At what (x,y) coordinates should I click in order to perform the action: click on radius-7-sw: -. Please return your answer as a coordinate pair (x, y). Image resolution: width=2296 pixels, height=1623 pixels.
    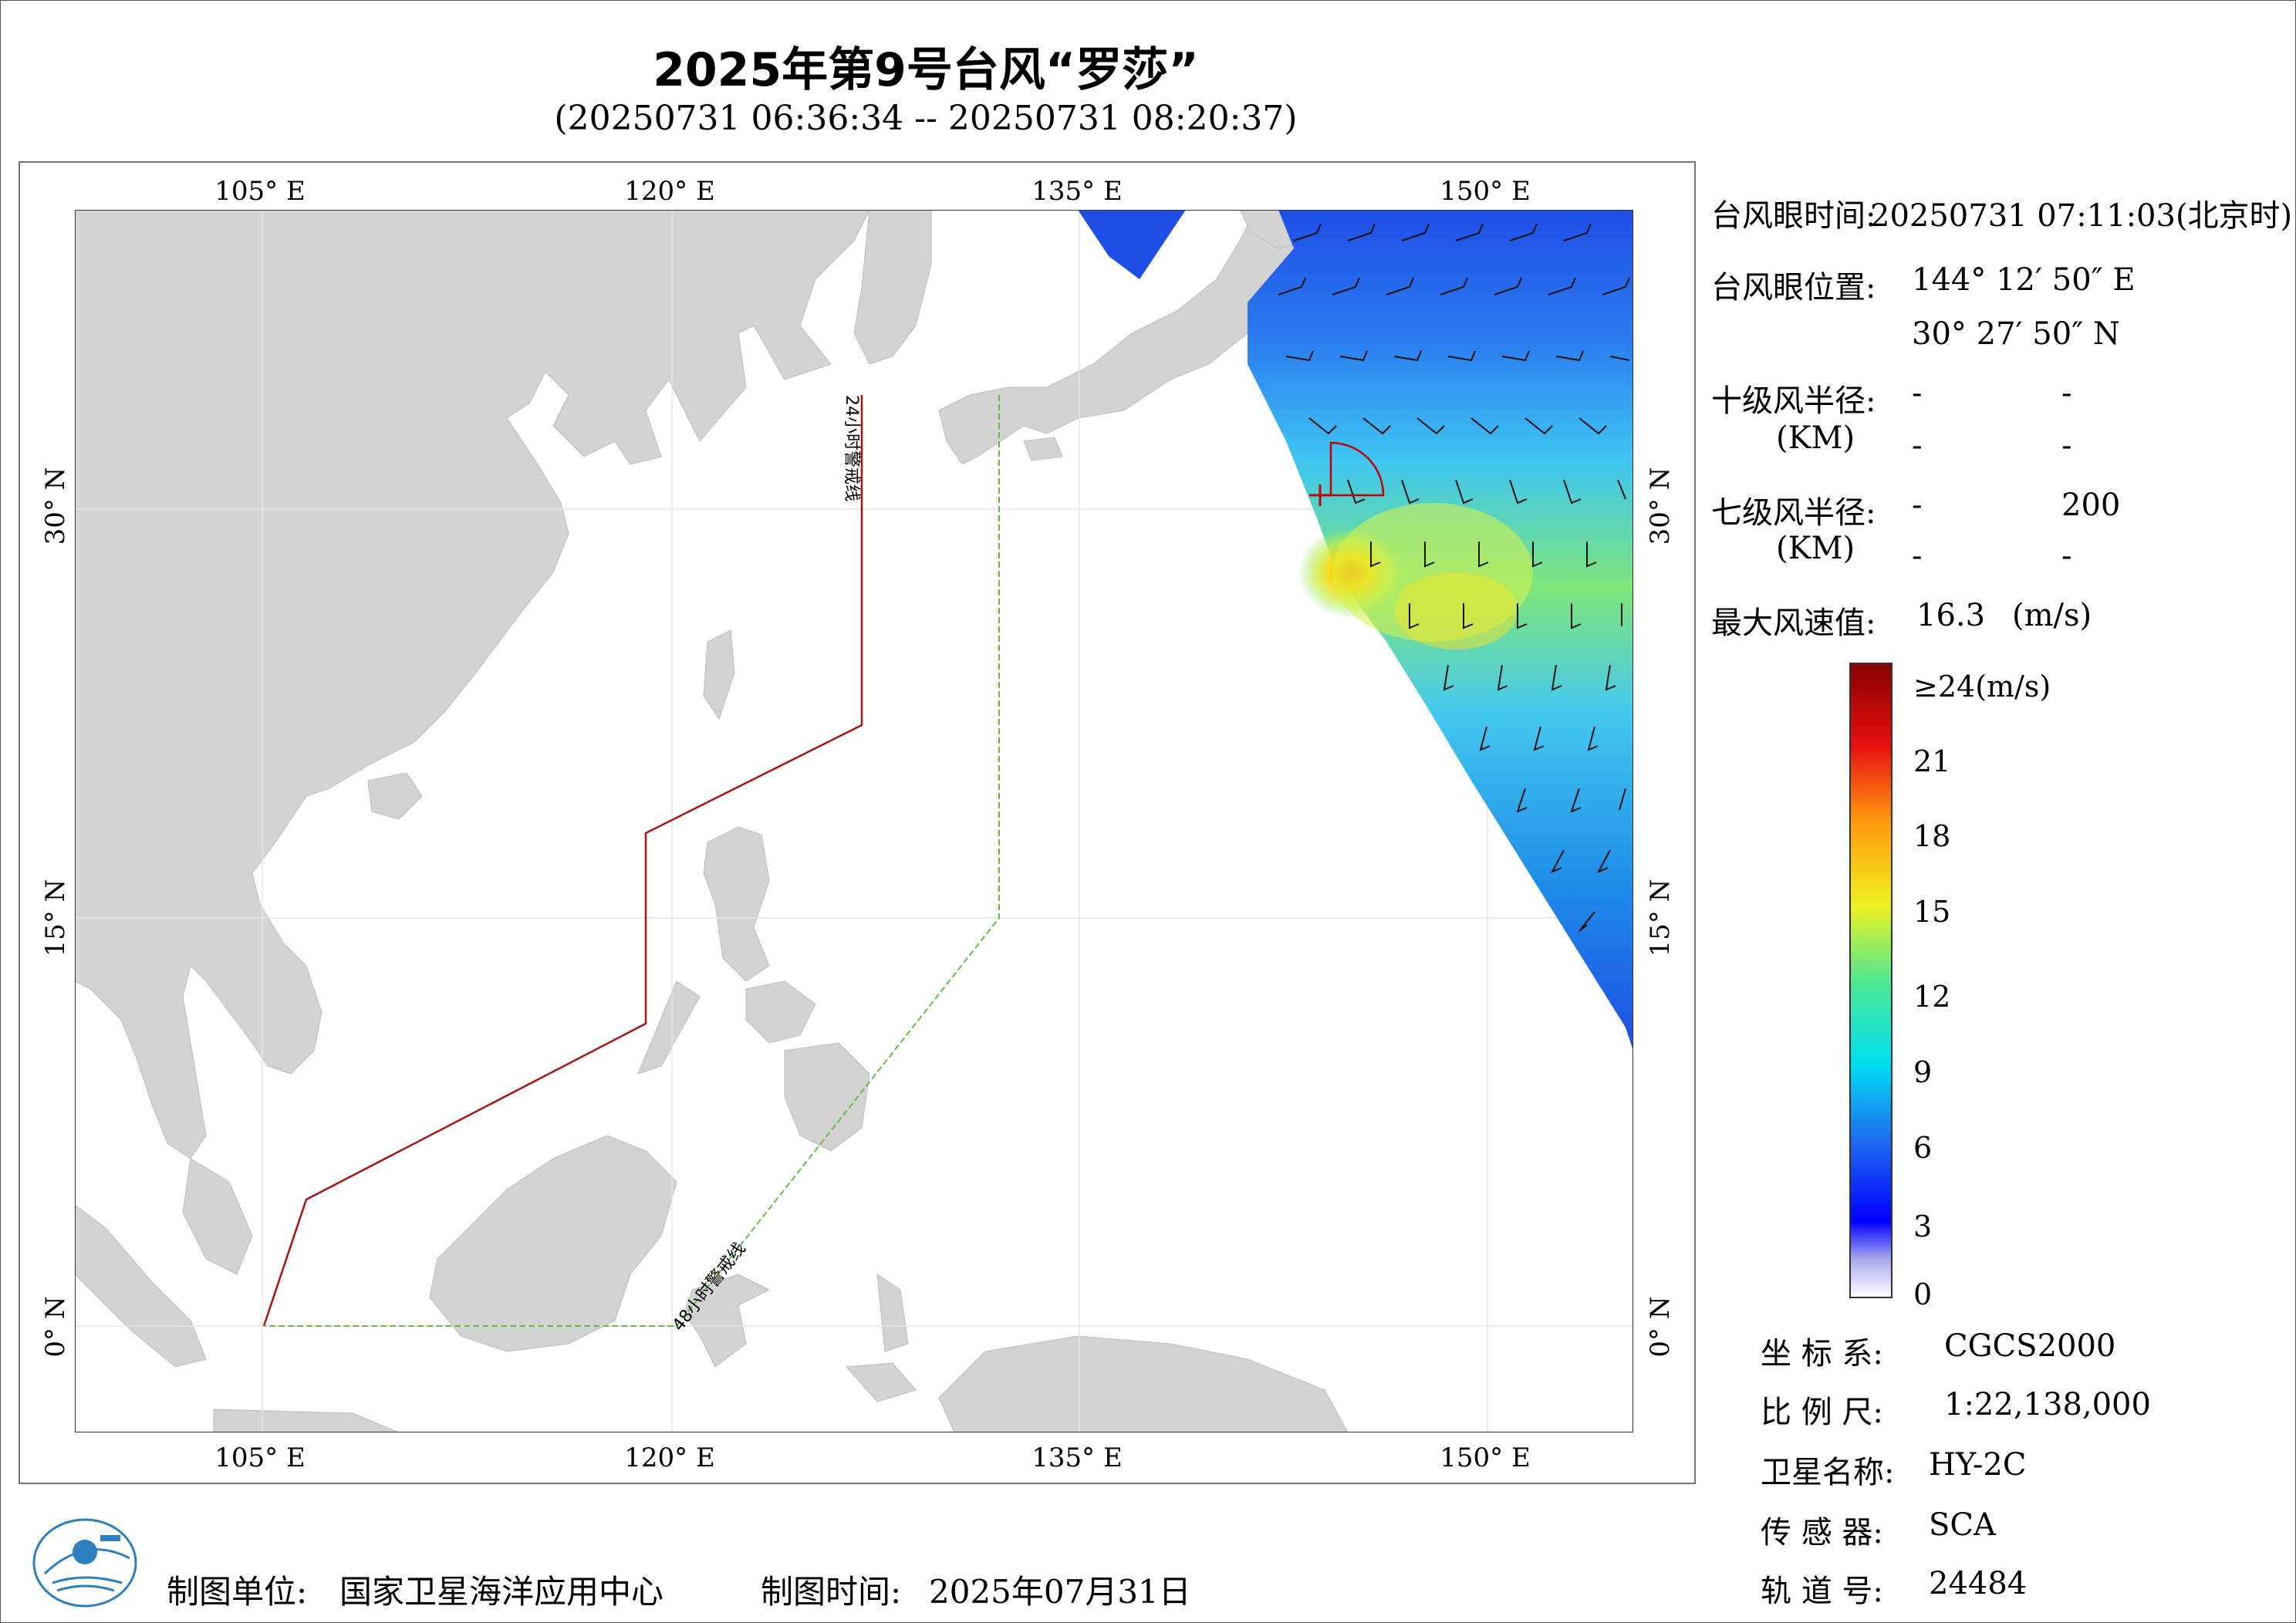
    Looking at the image, I should click on (1917, 556).